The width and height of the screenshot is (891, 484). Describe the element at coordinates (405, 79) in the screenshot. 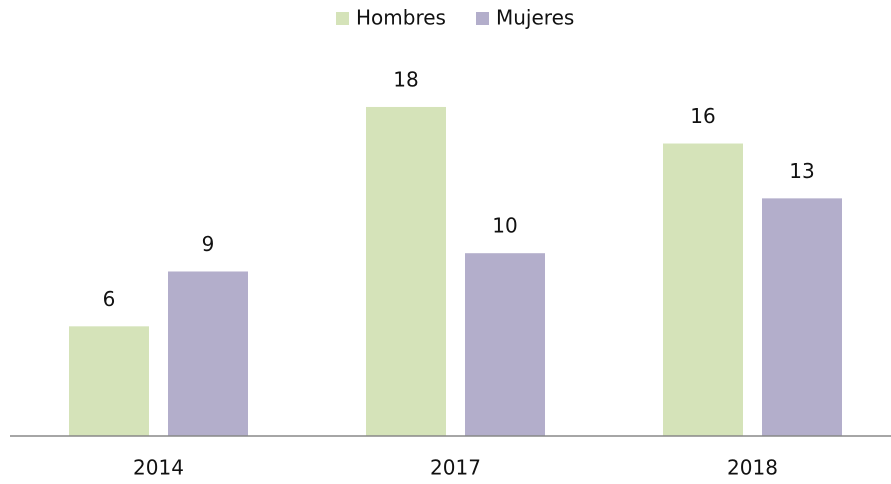

I see `data-label: 18` at that location.